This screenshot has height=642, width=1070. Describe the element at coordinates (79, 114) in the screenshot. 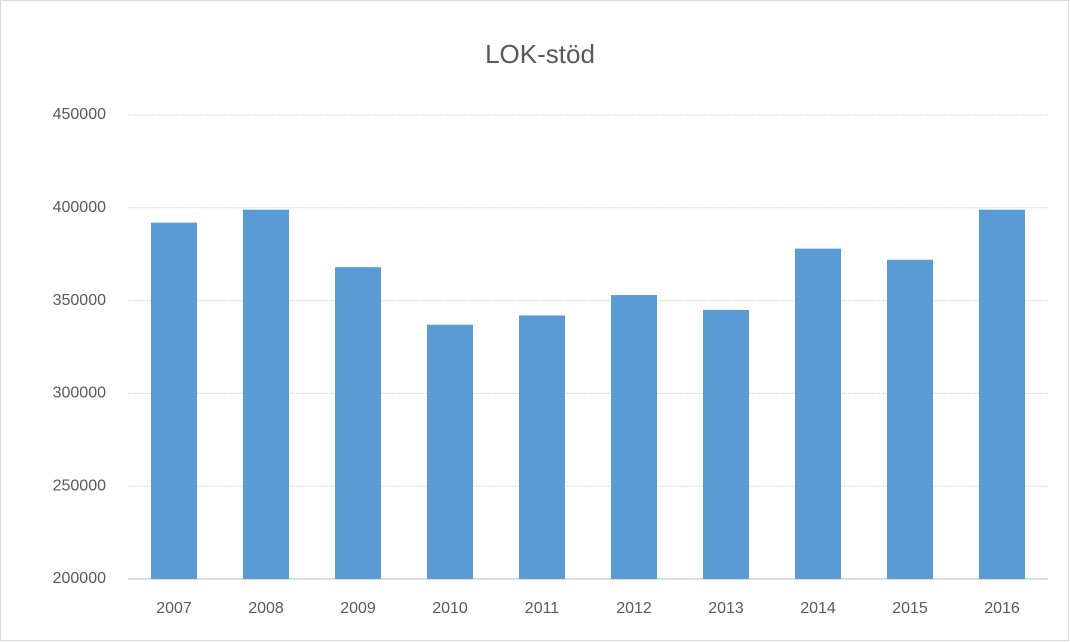

I see `y-tick-label: 450000` at that location.